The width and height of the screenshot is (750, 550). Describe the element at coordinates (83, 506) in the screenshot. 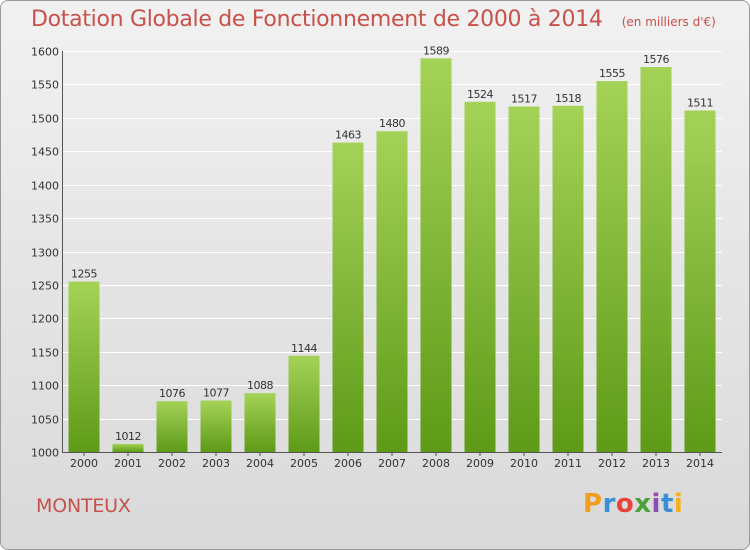

I see `commune-name: MONTEUX` at that location.